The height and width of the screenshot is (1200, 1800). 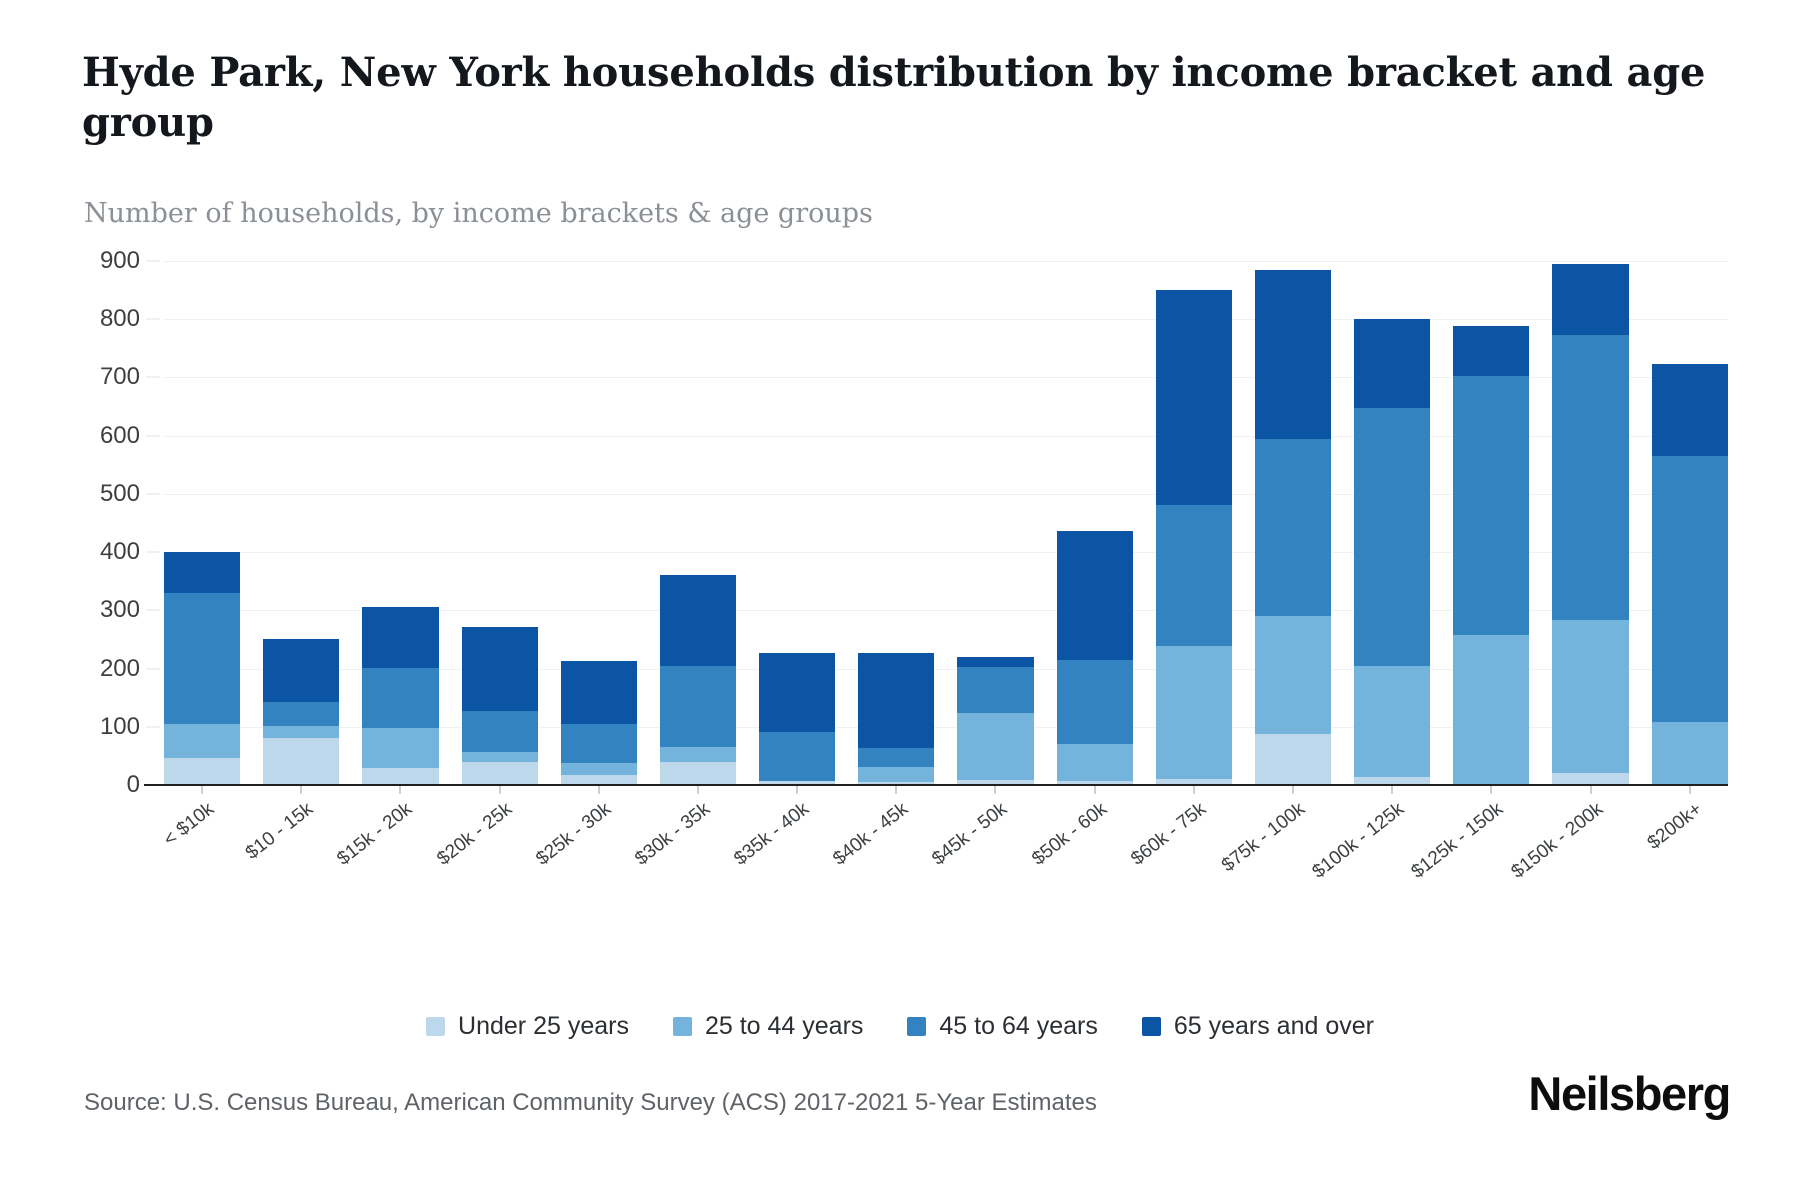 I want to click on bar-column: $200k+, so click(x=1685, y=557).